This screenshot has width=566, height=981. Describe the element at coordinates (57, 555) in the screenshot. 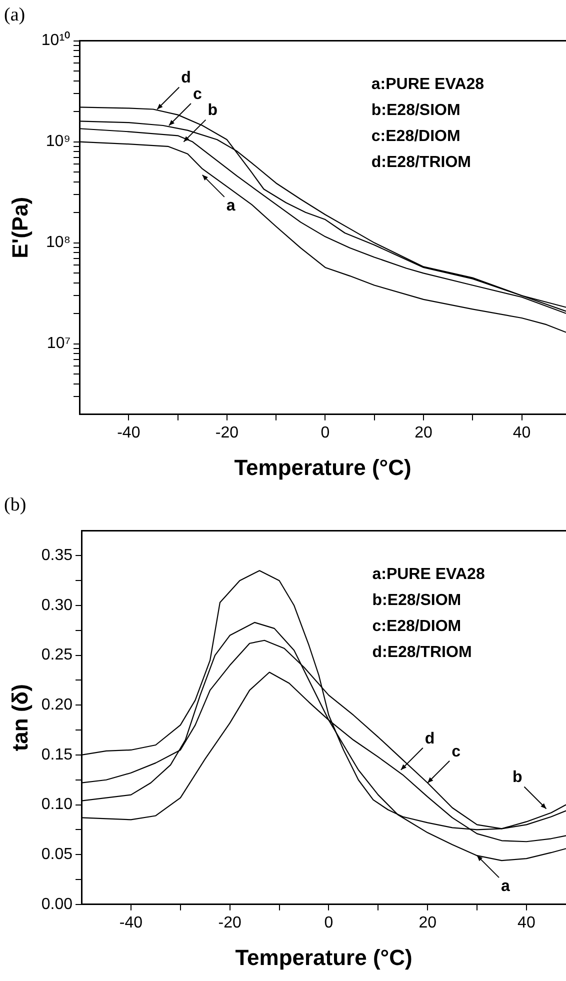

I see `y-tick-label: 0.35` at that location.